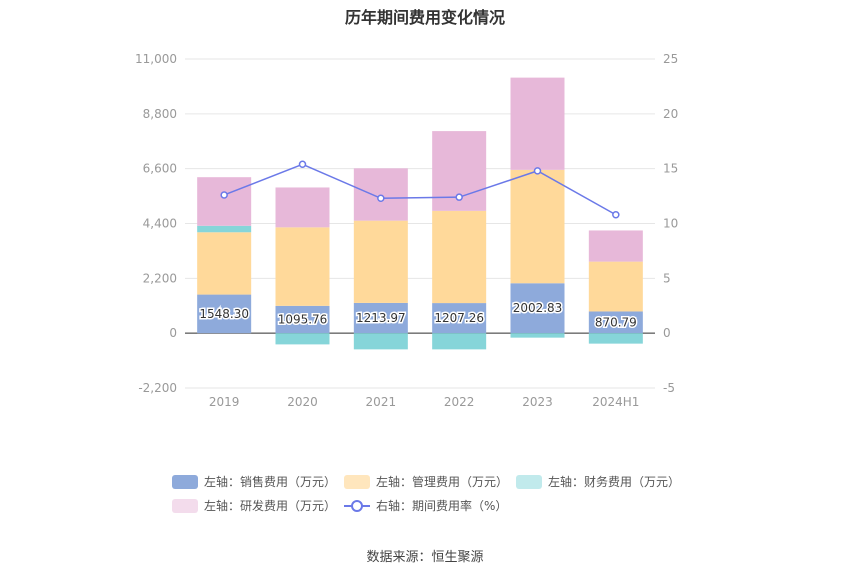 Image resolution: width=850 pixels, height=575 pixels. Describe the element at coordinates (157, 388) in the screenshot. I see `left-axis-tick-label: -2,200` at that location.